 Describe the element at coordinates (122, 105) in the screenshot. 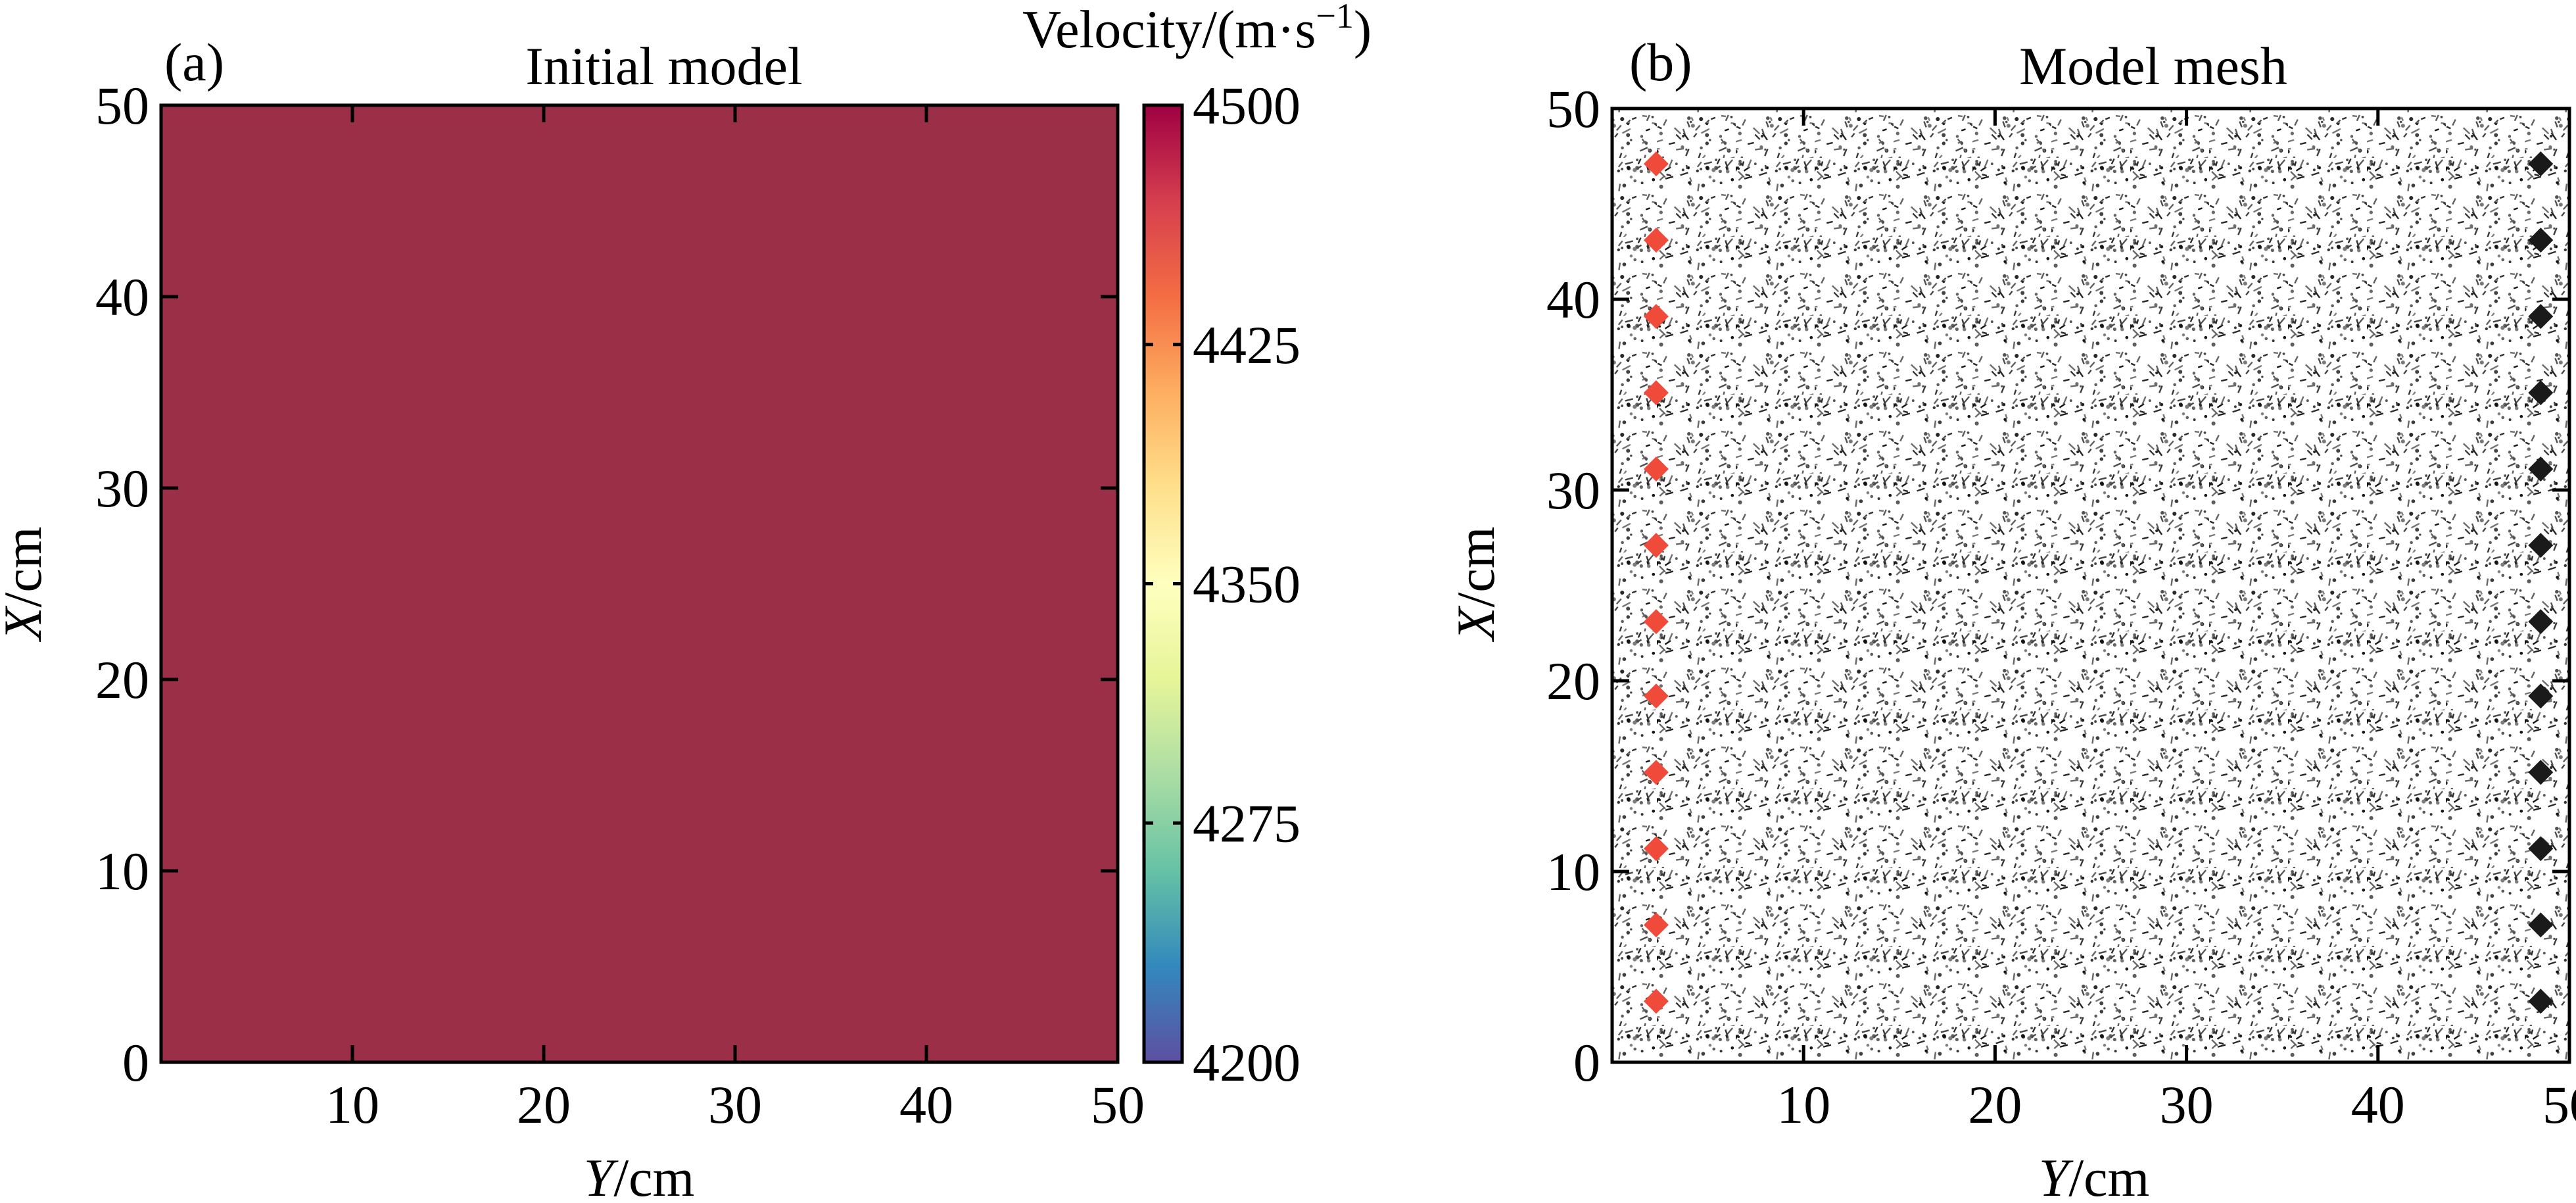

I see `panel-a-y-tick-label: 50` at that location.